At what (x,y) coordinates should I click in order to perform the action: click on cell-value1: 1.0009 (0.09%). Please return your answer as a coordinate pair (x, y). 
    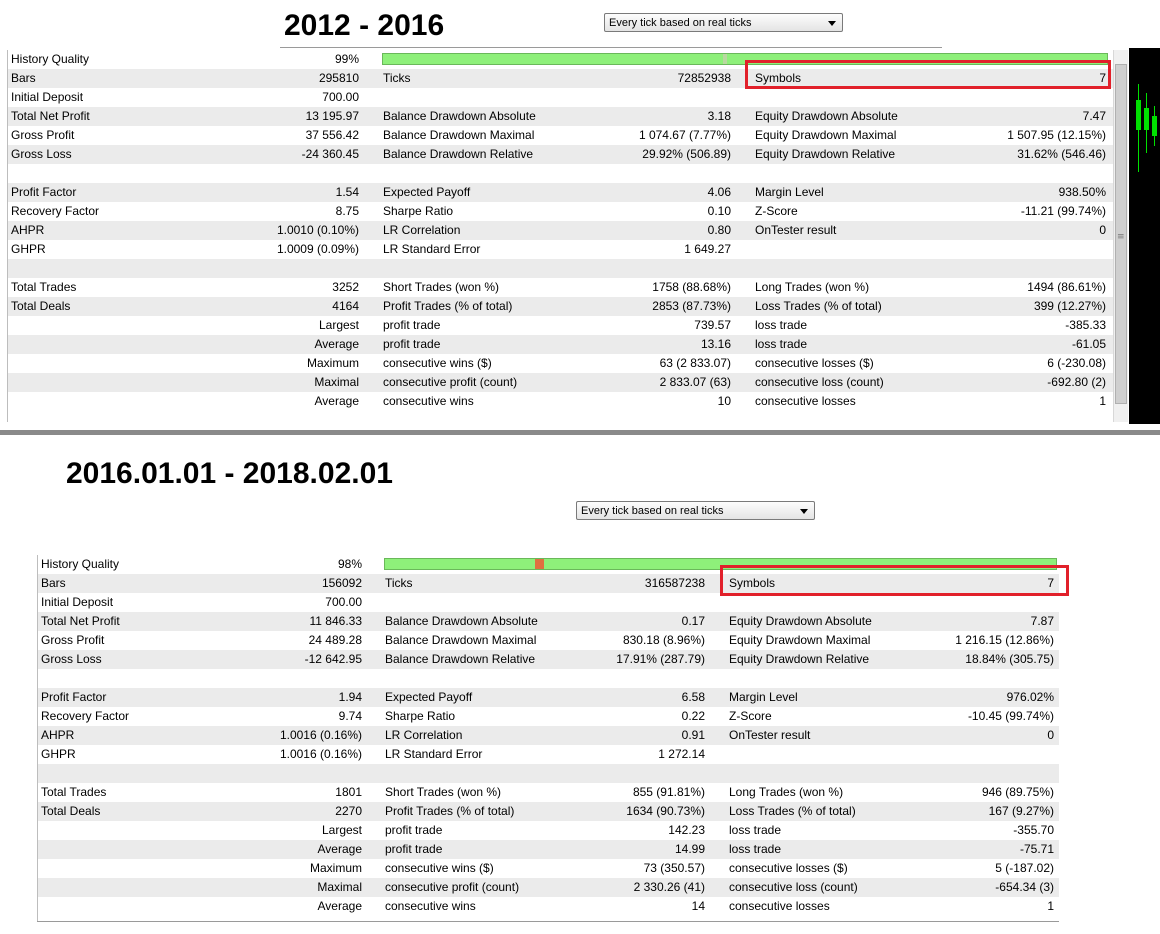
    Looking at the image, I should click on (317, 249).